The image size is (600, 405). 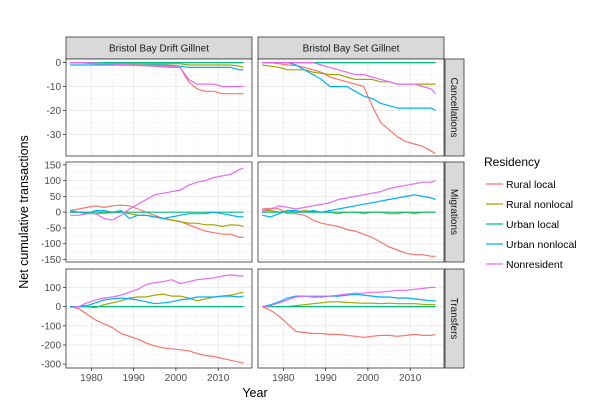 What do you see at coordinates (54, 135) in the screenshot?
I see `y-tick-label: -30` at bounding box center [54, 135].